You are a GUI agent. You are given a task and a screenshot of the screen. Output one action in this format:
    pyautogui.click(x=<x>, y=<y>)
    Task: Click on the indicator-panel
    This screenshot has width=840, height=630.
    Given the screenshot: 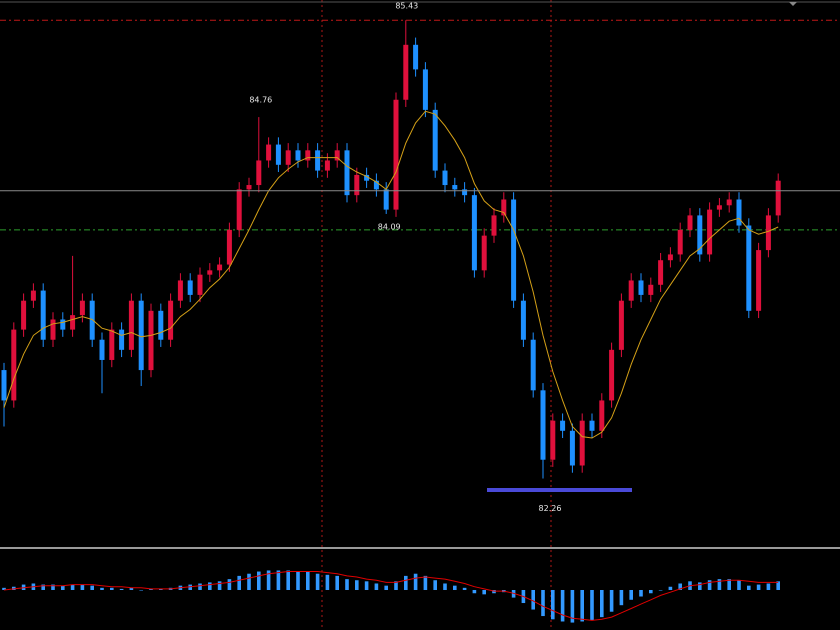 What is the action you would take?
    pyautogui.click(x=391, y=596)
    